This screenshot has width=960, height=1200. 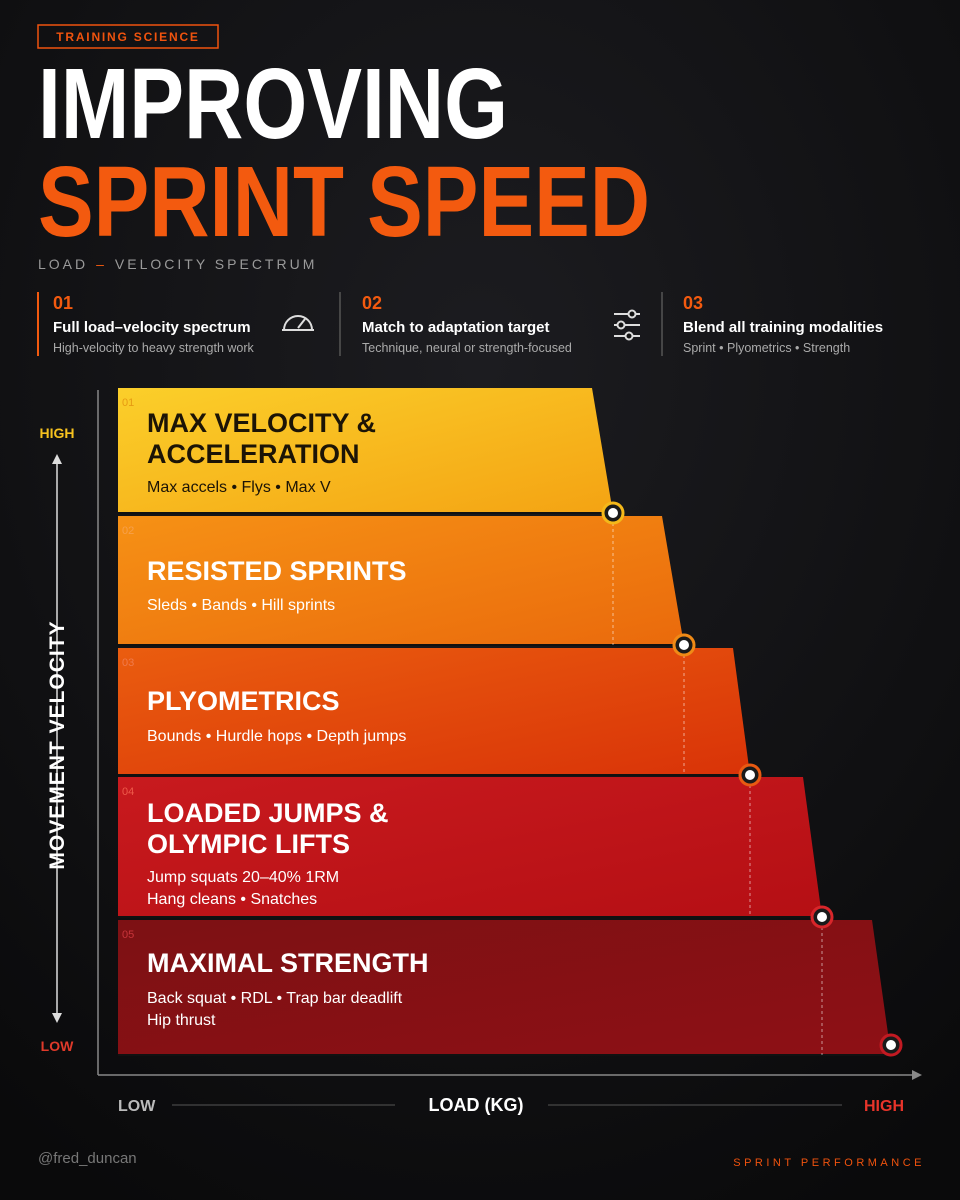 What do you see at coordinates (128, 403) in the screenshot?
I see `tier-number: 01` at bounding box center [128, 403].